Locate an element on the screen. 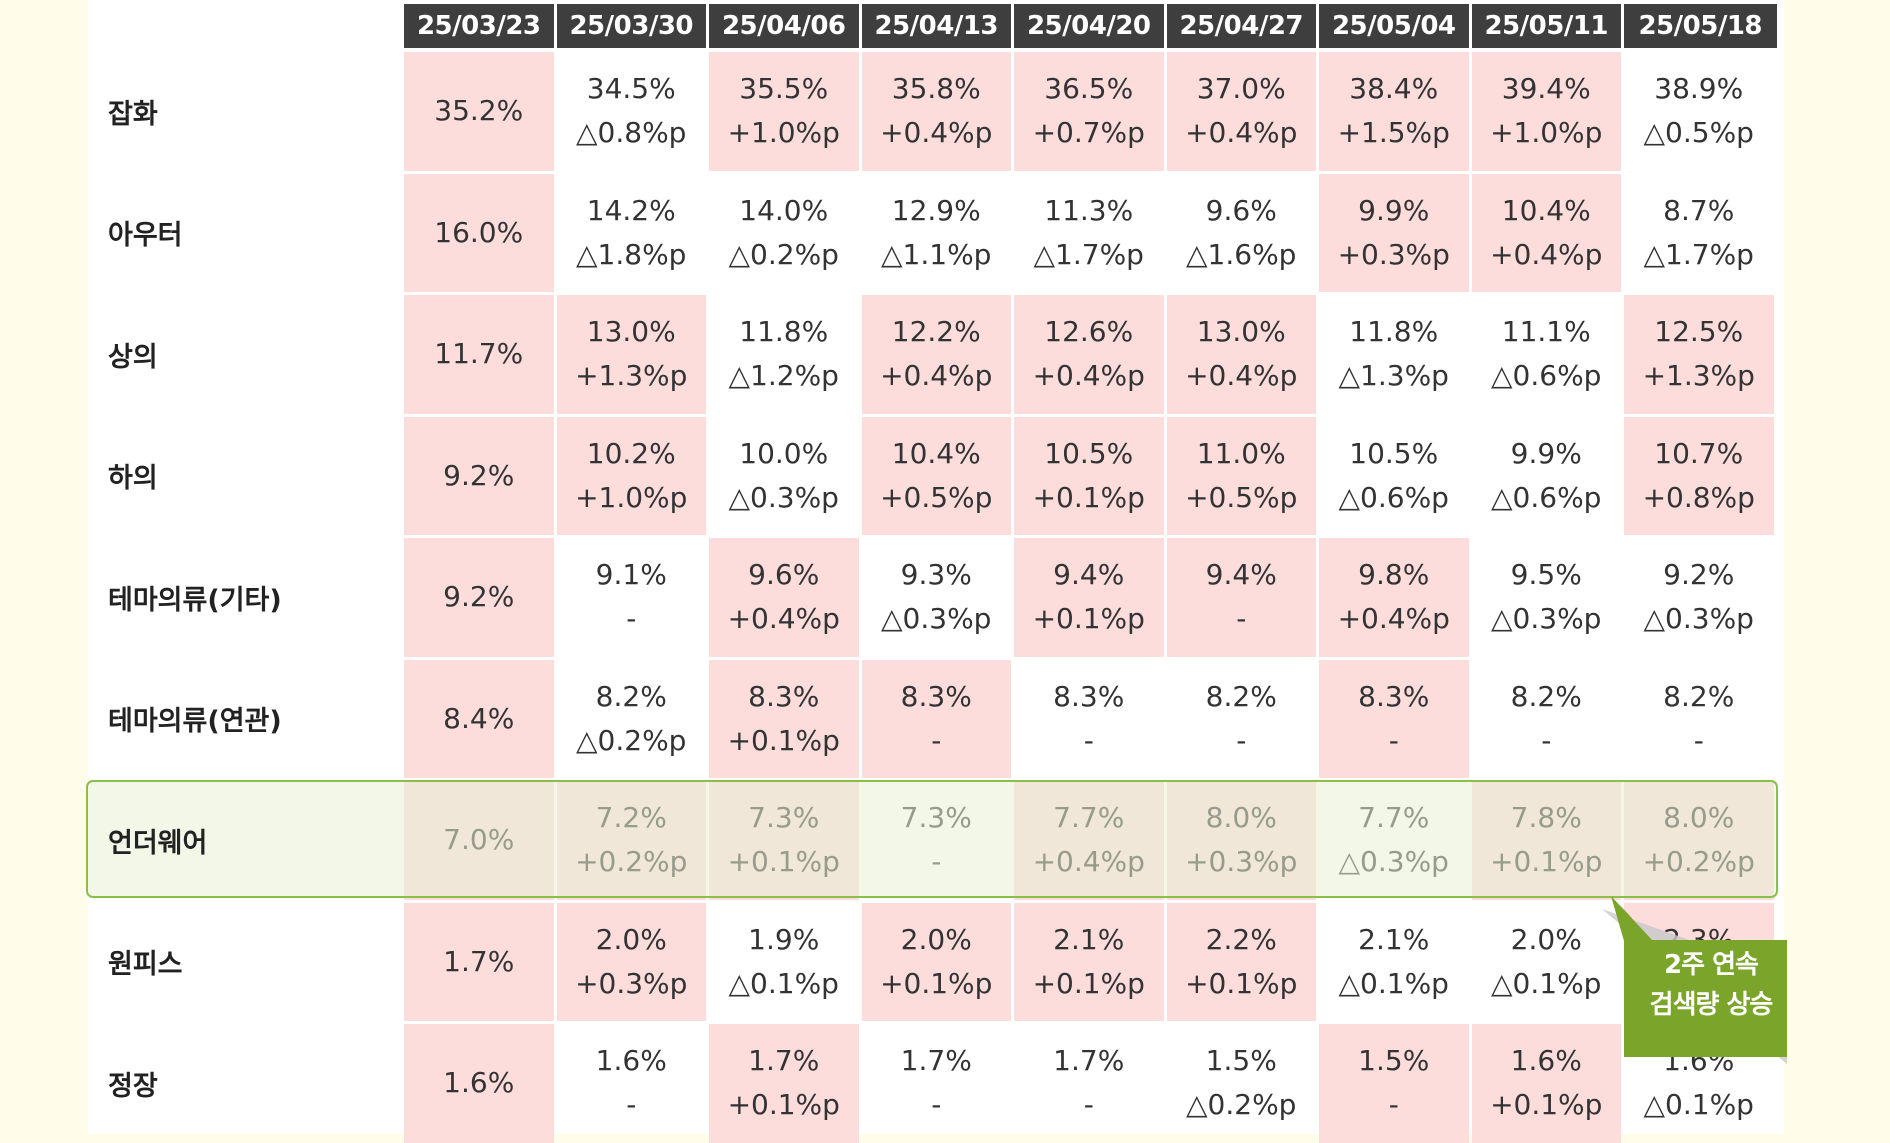 This screenshot has width=1890, height=1143. cell-value: 8.2% is located at coordinates (1699, 696).